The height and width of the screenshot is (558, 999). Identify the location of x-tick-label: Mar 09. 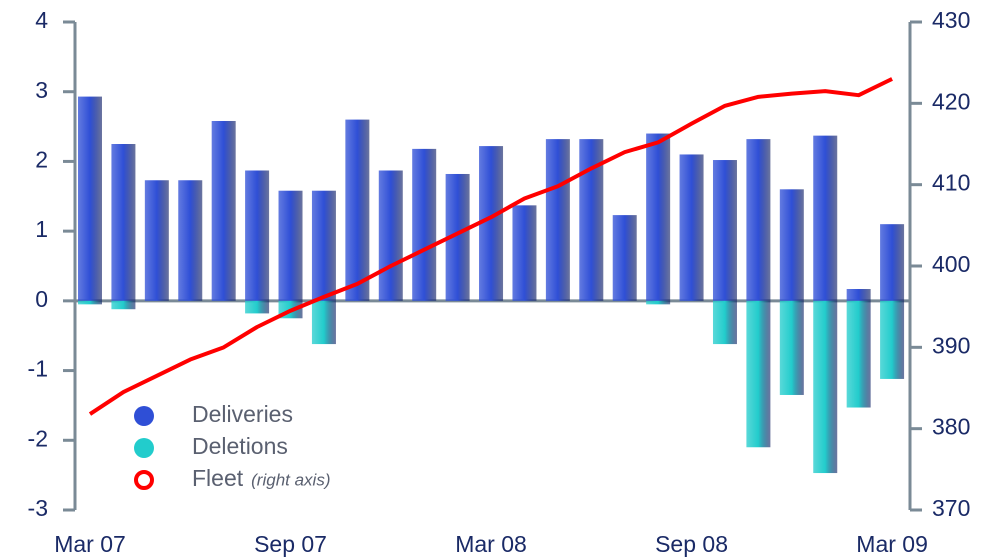
(892, 544).